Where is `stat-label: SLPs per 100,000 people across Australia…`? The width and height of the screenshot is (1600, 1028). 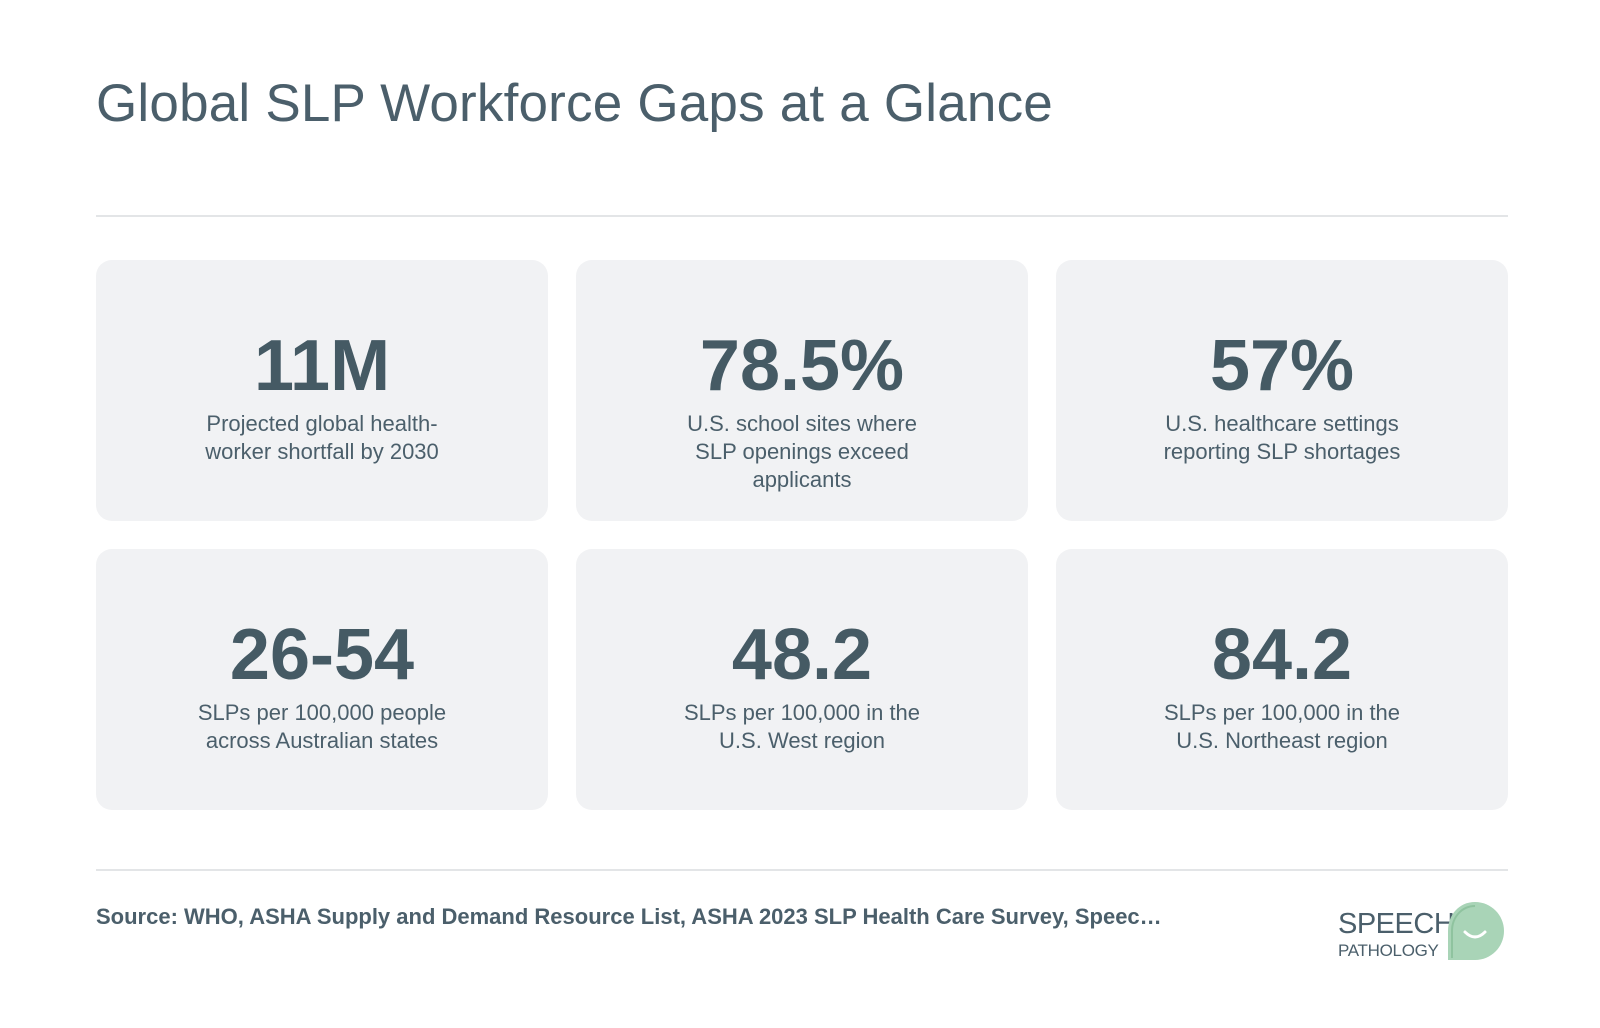 stat-label: SLPs per 100,000 people across Australia… is located at coordinates (322, 726).